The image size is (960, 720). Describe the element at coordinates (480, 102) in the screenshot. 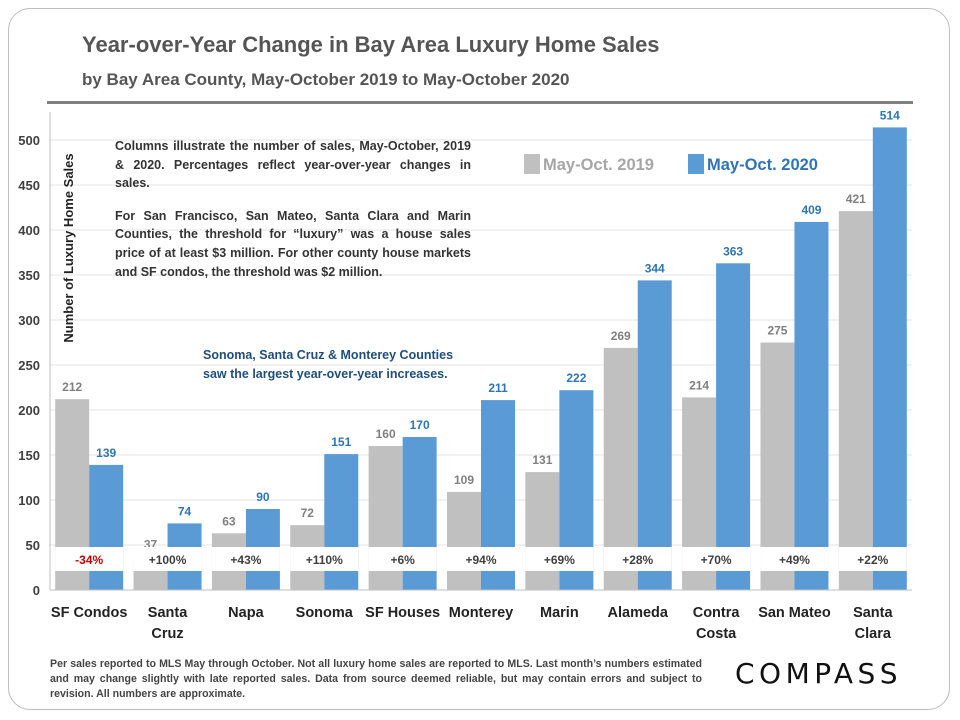

I see `title-divider` at that location.